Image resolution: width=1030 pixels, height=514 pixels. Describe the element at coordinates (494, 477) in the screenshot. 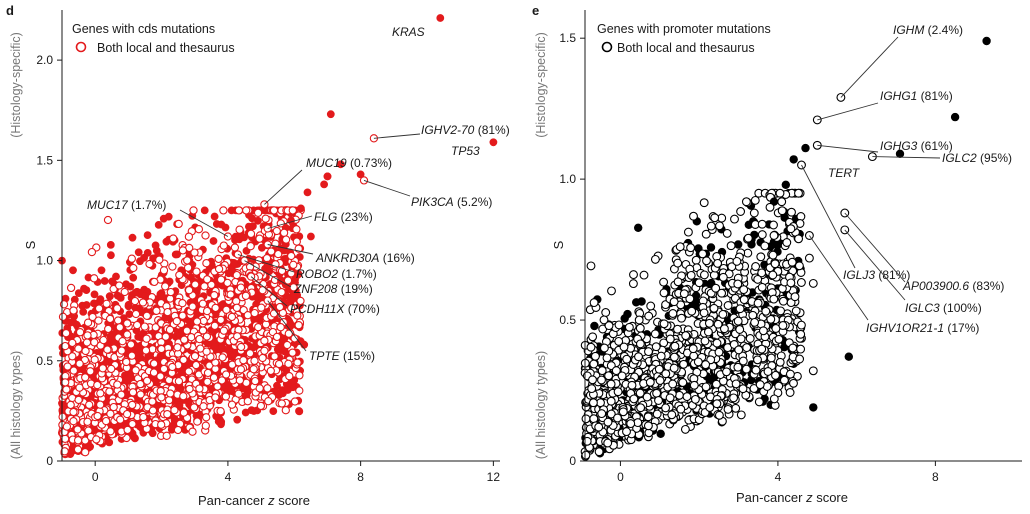

I see `x-tick-label: 12` at that location.